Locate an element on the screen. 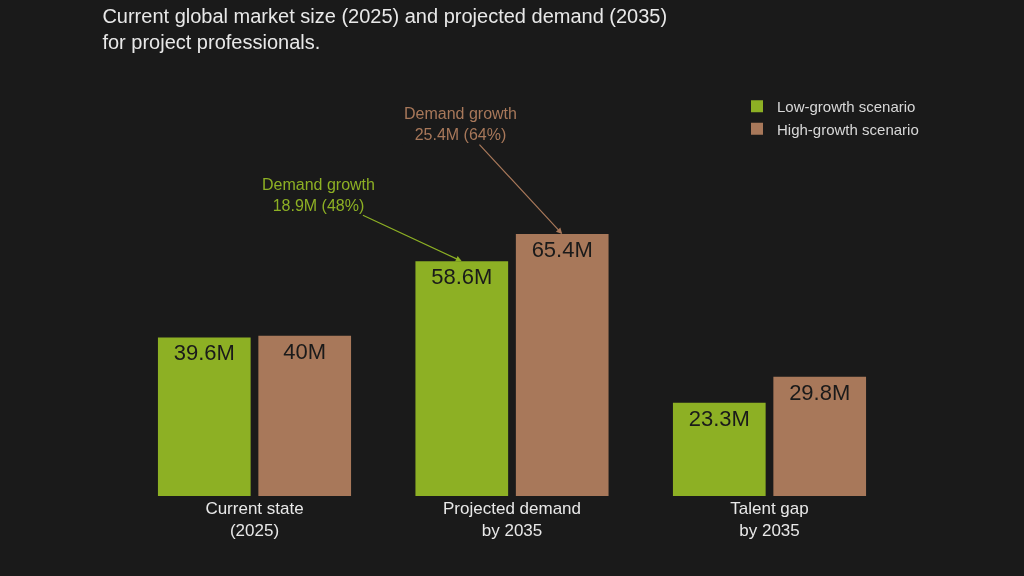  data-label: 39.6M is located at coordinates (204, 353).